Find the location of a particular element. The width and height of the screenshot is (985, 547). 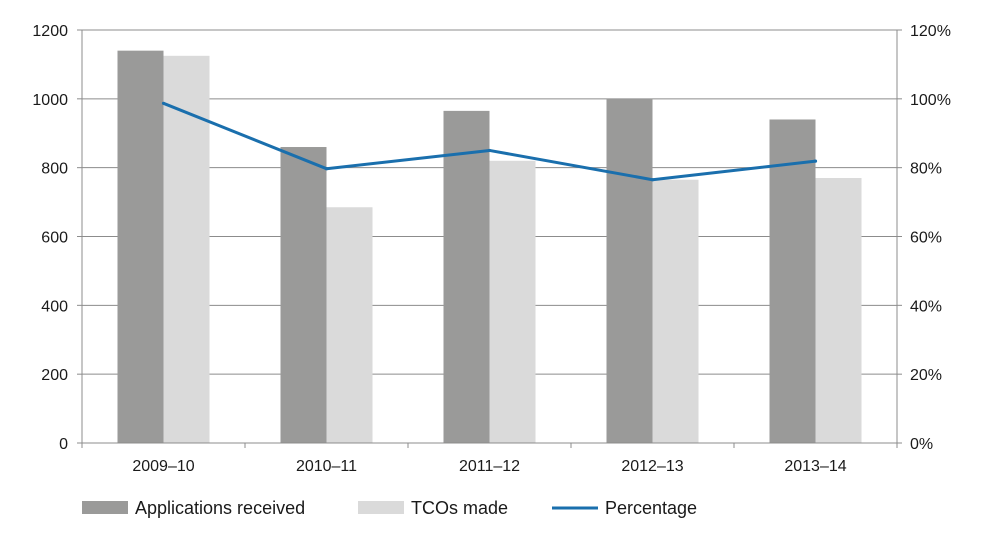

x-tick-label: 2012–13 is located at coordinates (652, 466).